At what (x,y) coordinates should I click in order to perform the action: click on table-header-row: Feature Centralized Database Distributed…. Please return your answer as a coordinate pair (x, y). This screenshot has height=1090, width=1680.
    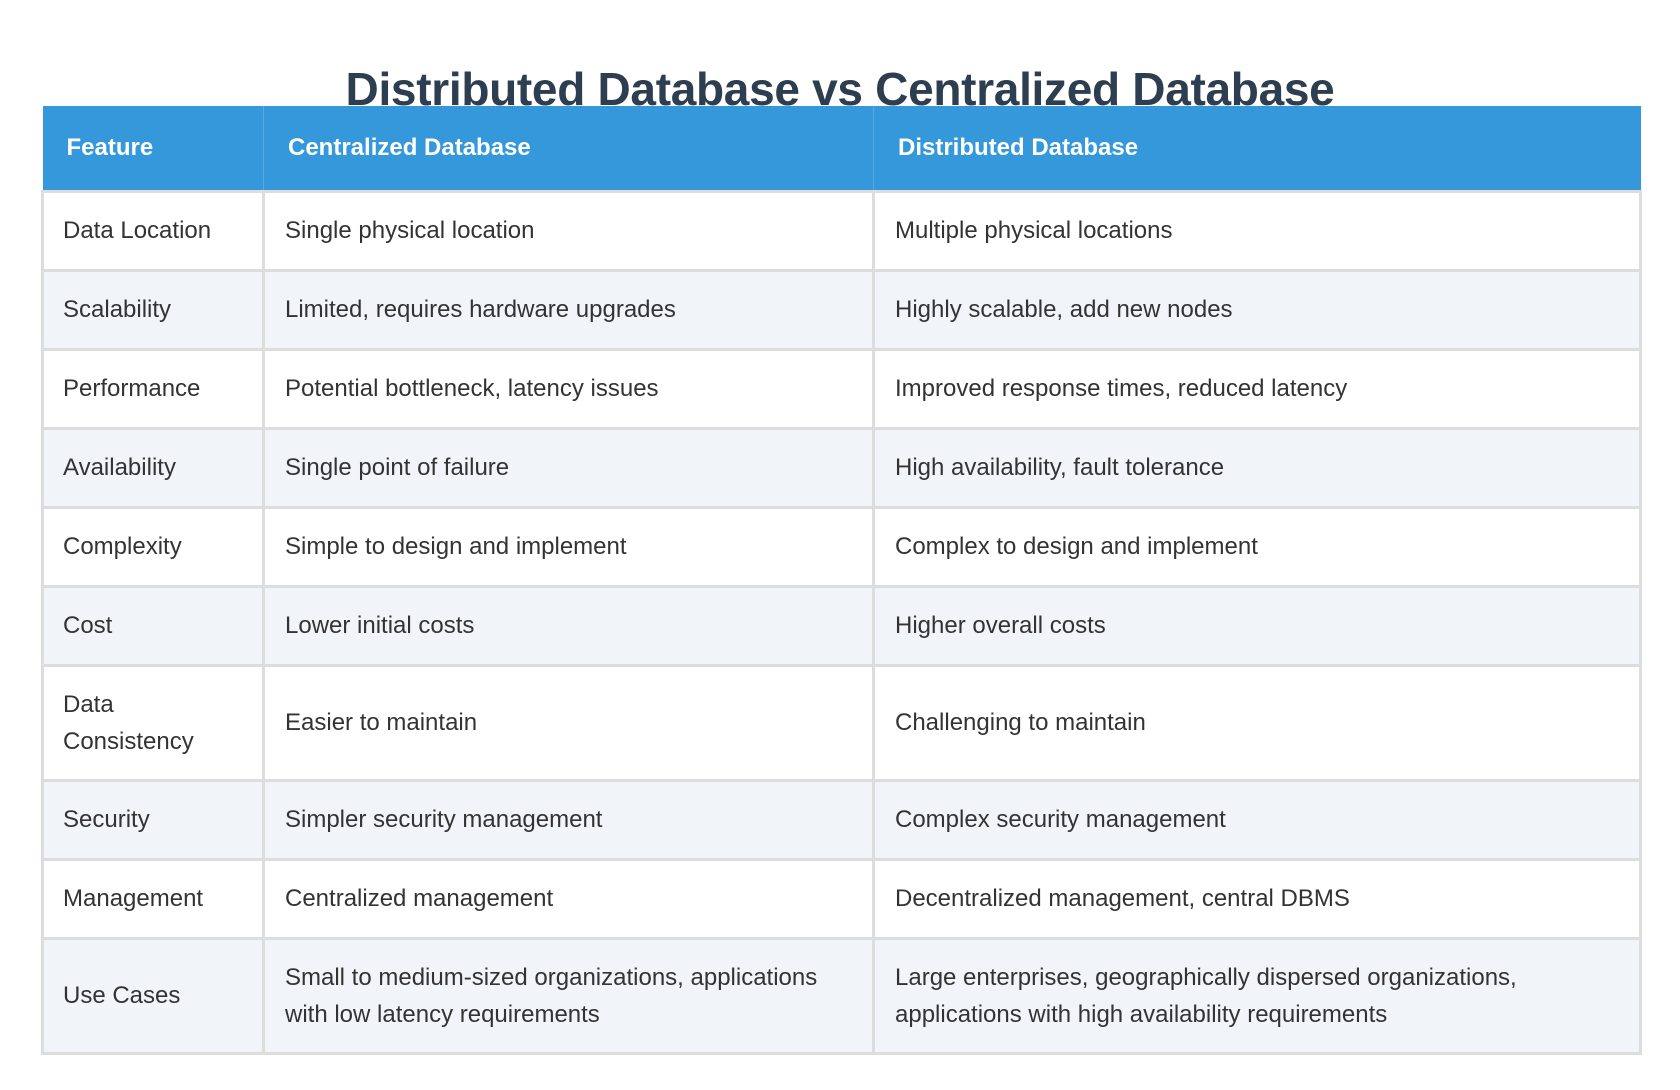
    Looking at the image, I should click on (841, 148).